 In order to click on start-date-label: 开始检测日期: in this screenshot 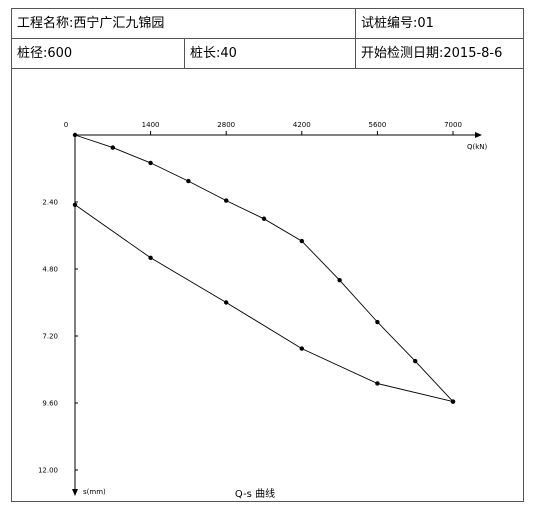, I will do `click(402, 53)`.